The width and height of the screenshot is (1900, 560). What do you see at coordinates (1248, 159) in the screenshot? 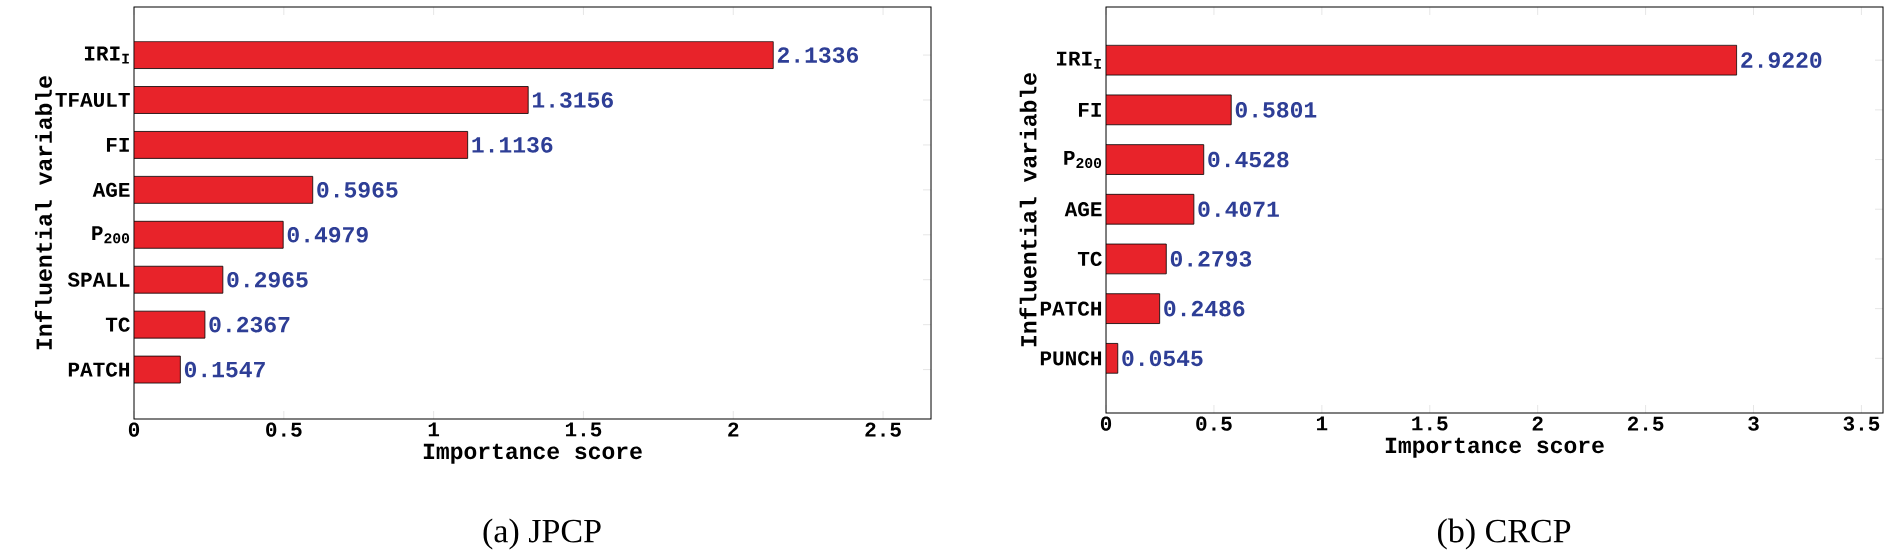
I see `data-label: 0.4528` at bounding box center [1248, 159].